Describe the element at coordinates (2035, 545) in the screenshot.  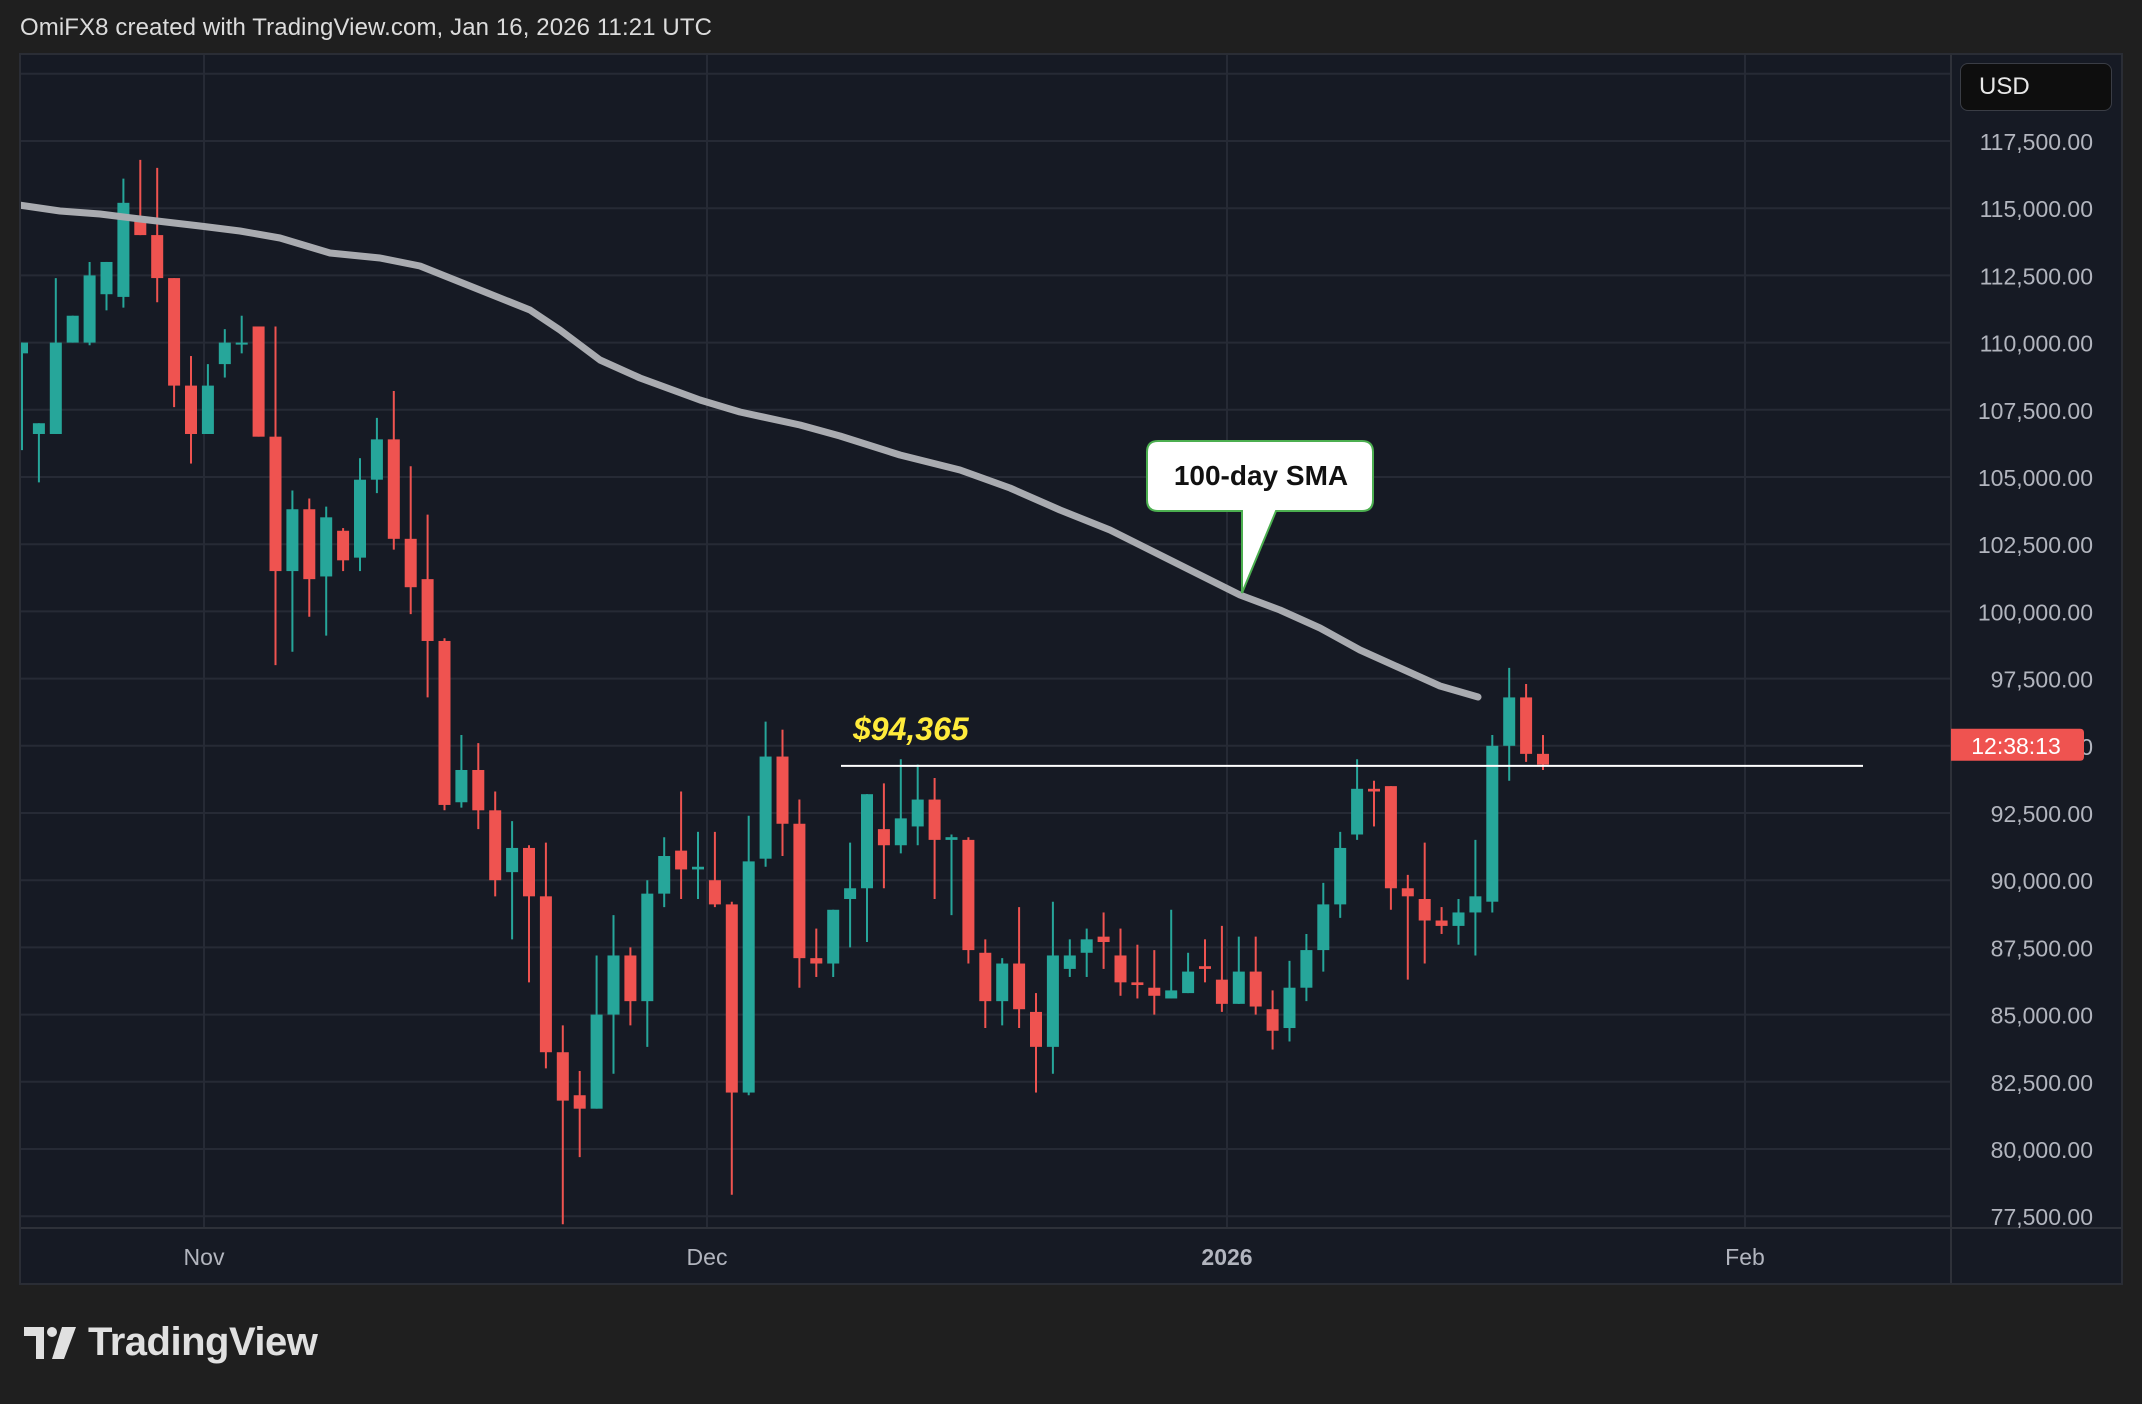
I see `price-axis-label: 102,500.00` at that location.